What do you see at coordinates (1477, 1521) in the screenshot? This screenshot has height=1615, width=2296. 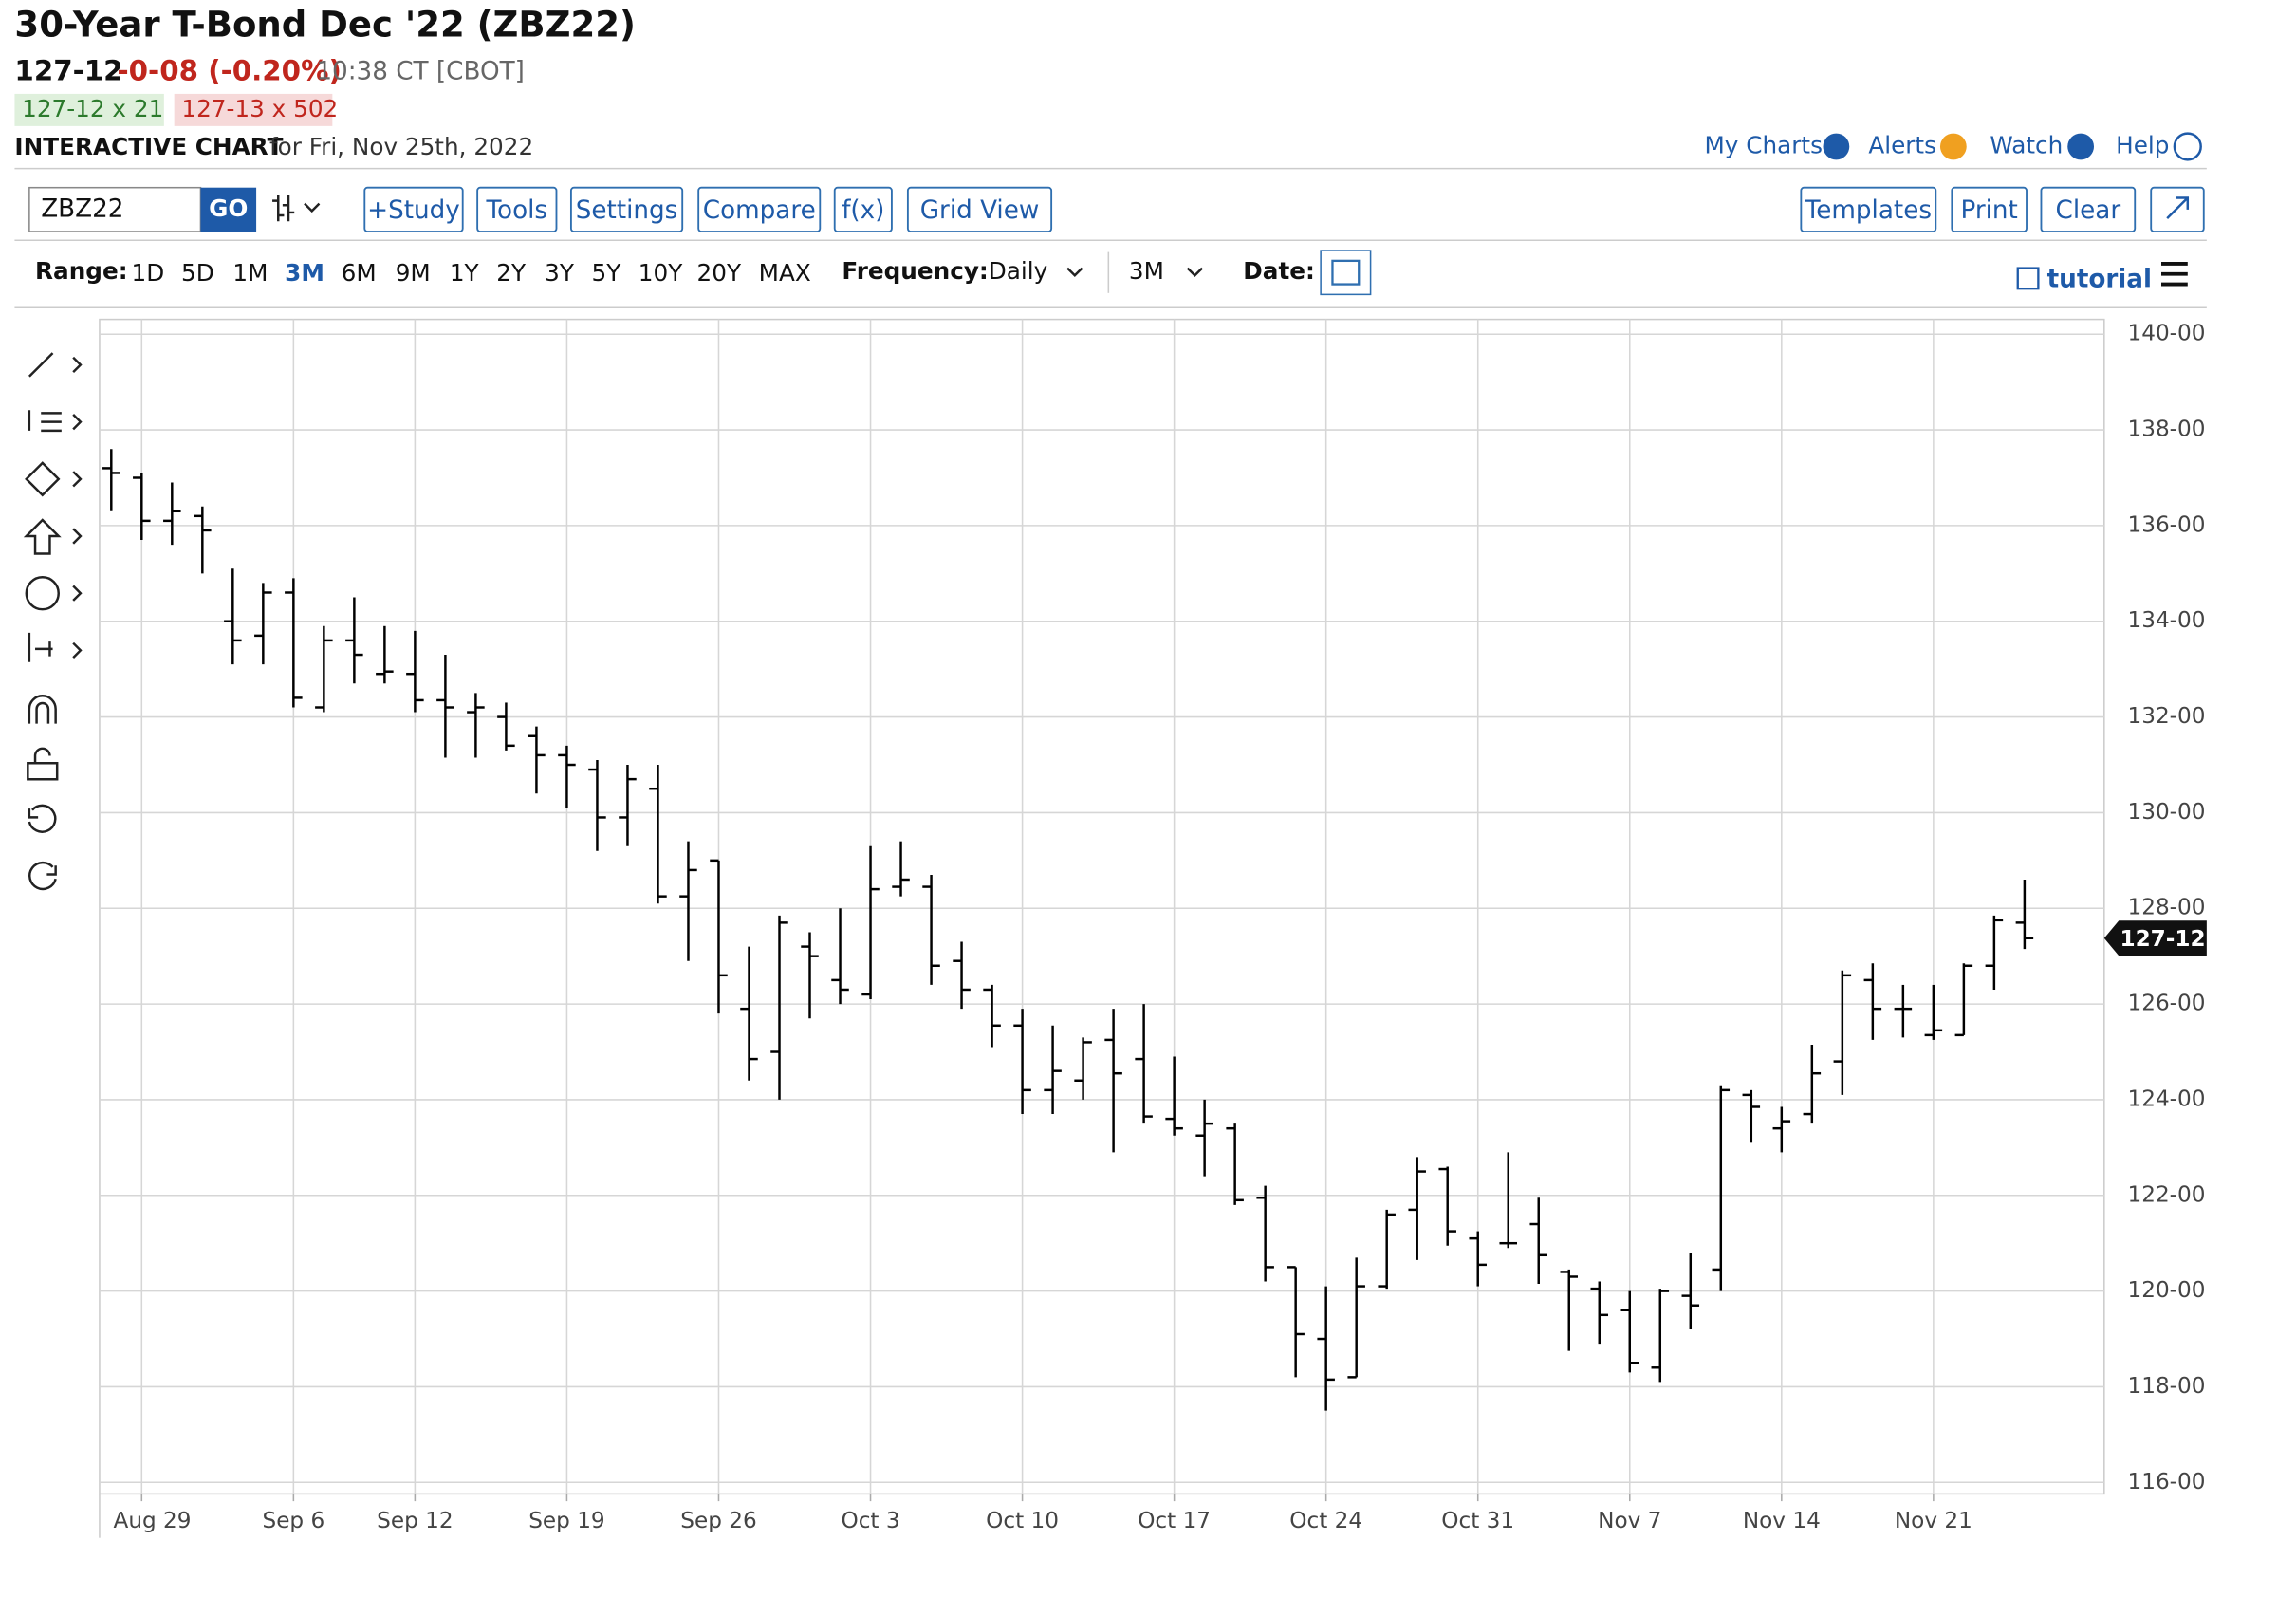 I see `x-tick-label: Oct 31` at bounding box center [1477, 1521].